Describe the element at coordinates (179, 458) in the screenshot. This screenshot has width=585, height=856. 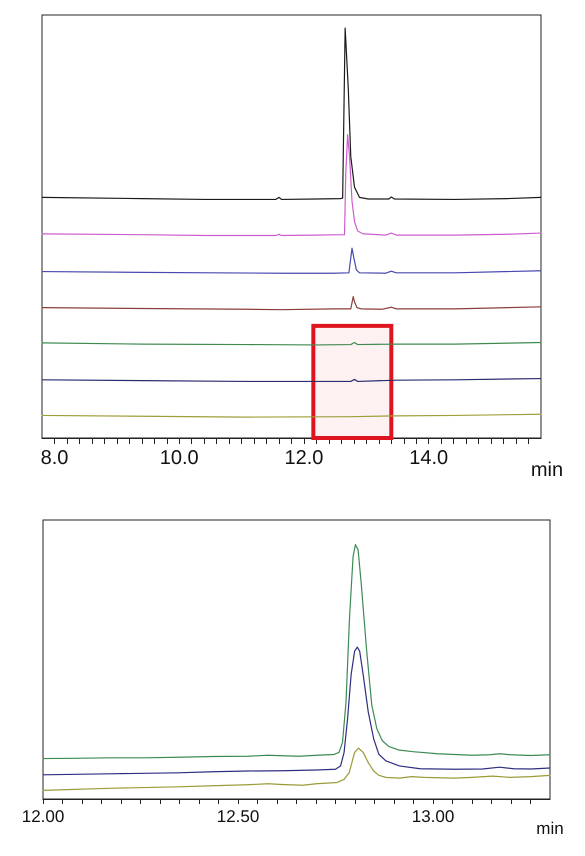
I see `x-tick-label: 10.0` at that location.